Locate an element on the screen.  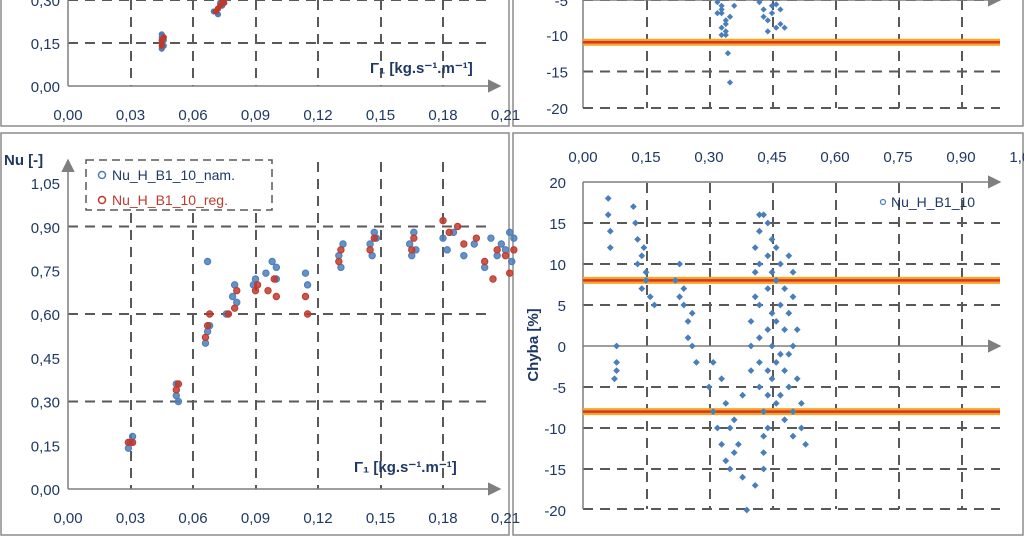
y-tick-6: -10 is located at coordinates (555, 429).